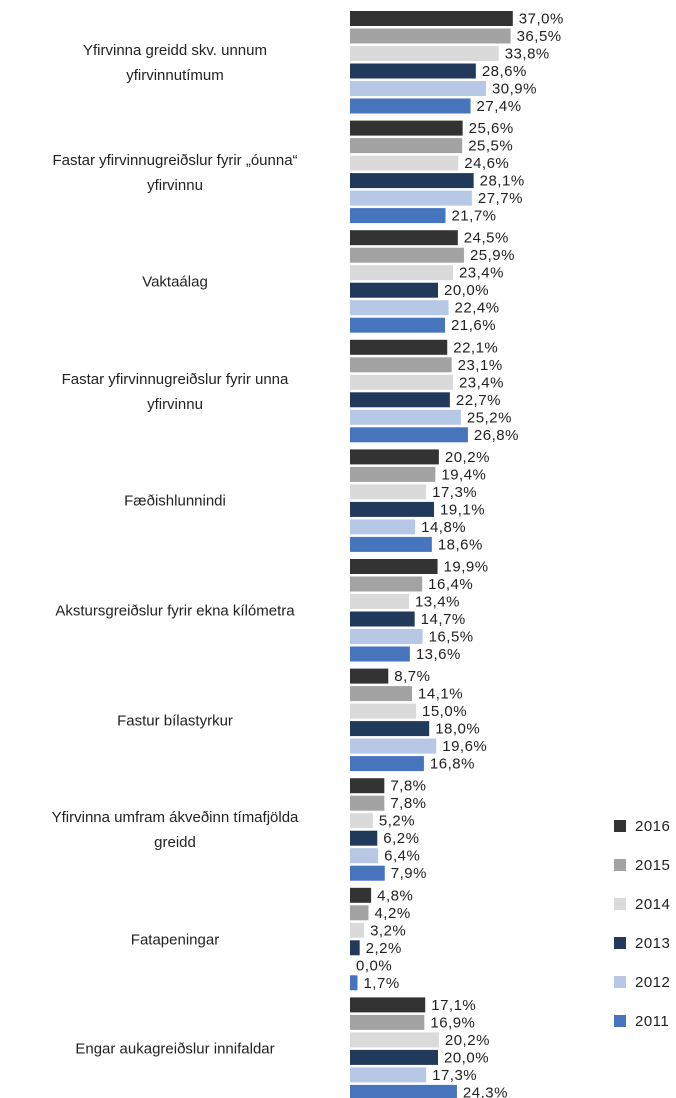 This screenshot has height=1098, width=676. I want to click on value-label: 25,9%, so click(492, 255).